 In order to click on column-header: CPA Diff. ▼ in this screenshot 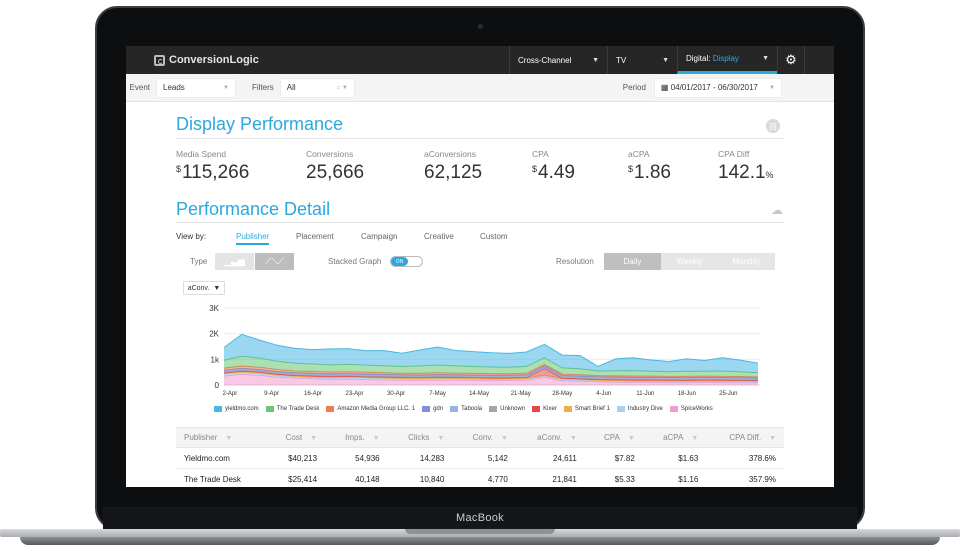, I will do `click(745, 437)`.